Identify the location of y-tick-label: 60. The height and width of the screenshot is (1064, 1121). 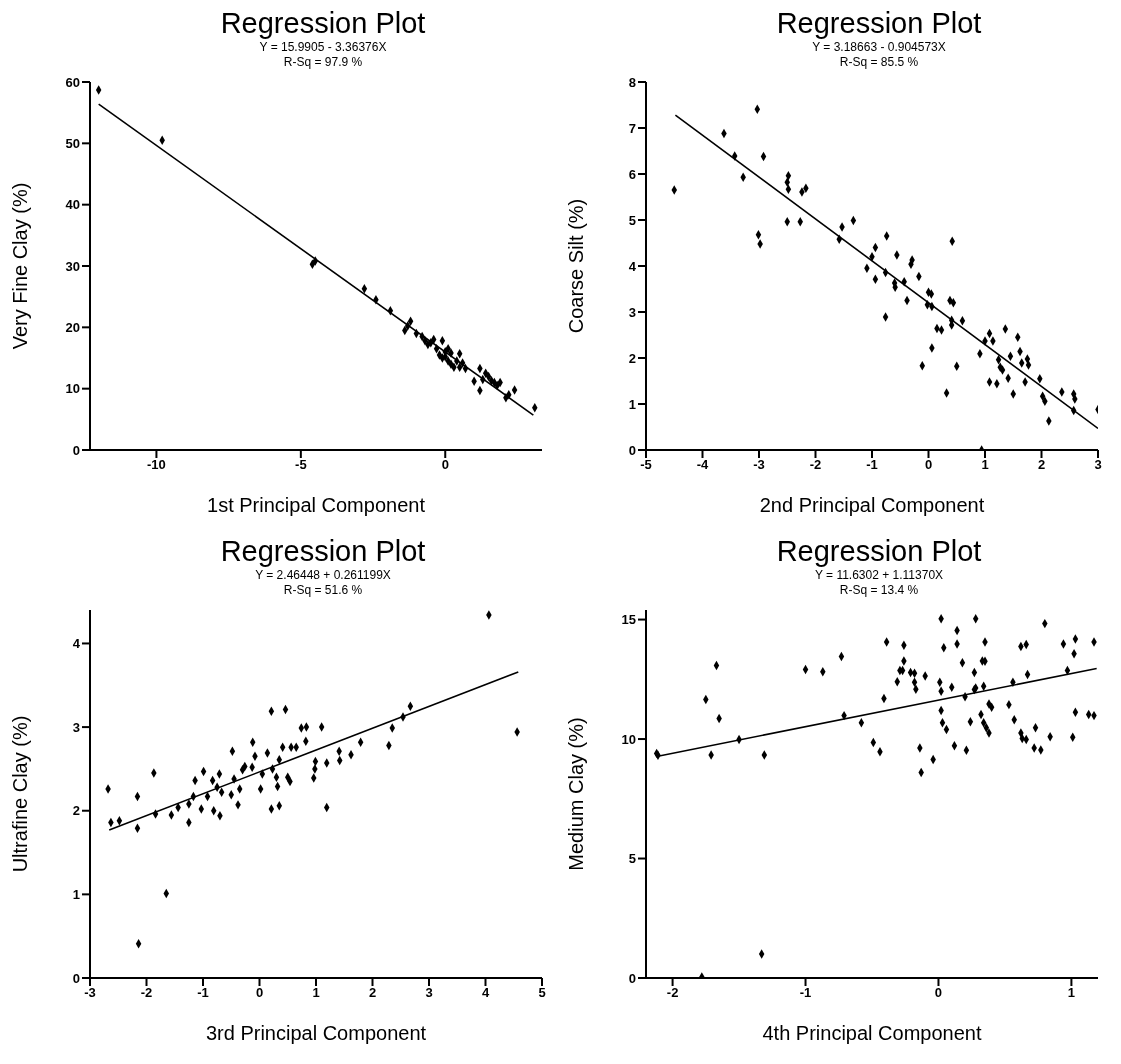
(72, 82).